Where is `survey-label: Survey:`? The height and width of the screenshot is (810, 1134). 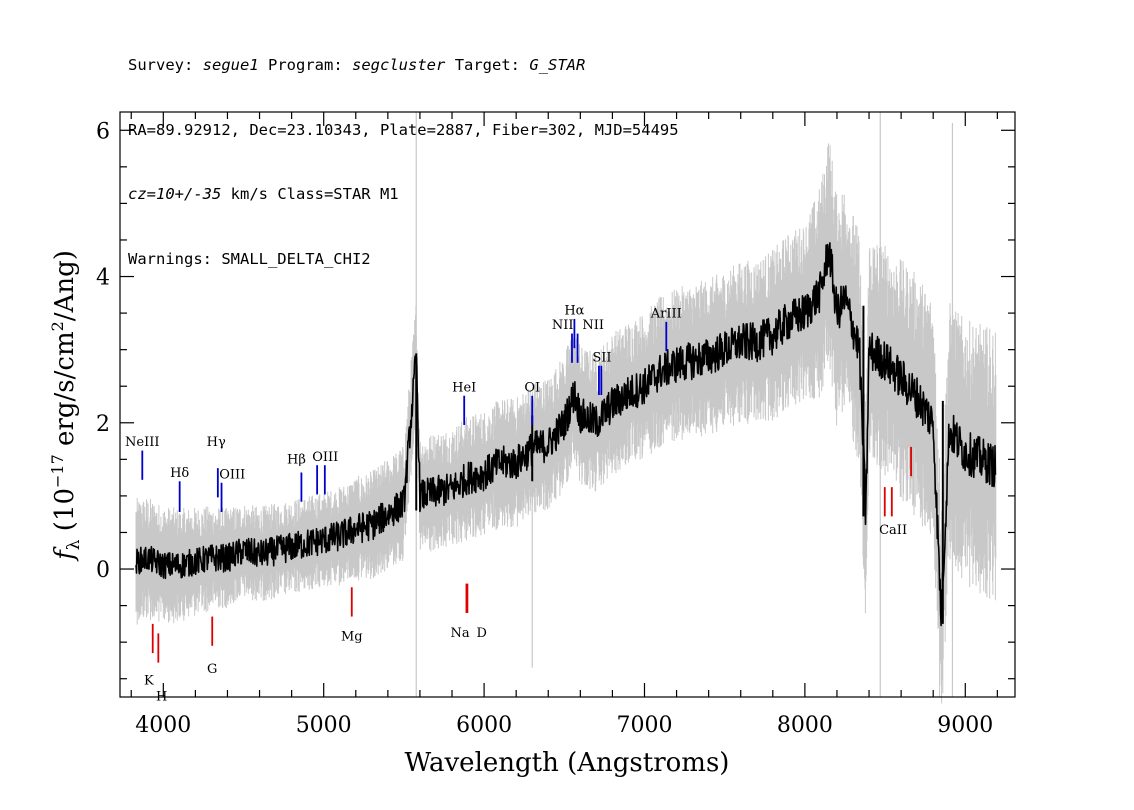
survey-label: Survey: is located at coordinates (161, 65).